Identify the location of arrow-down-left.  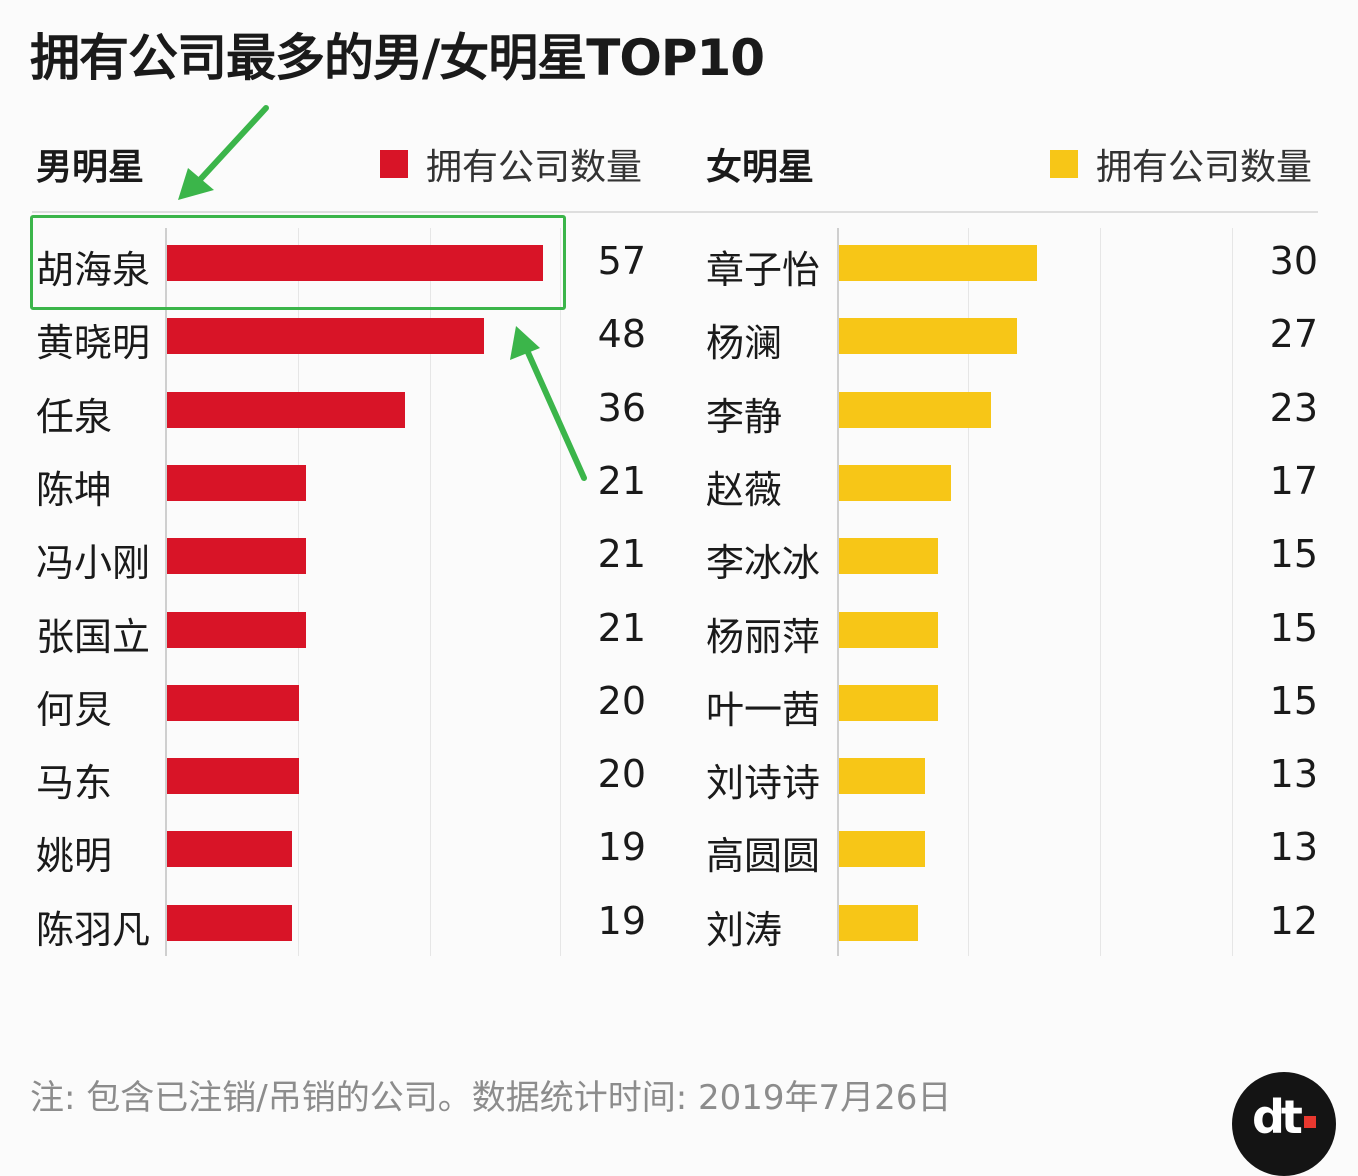
(223, 152).